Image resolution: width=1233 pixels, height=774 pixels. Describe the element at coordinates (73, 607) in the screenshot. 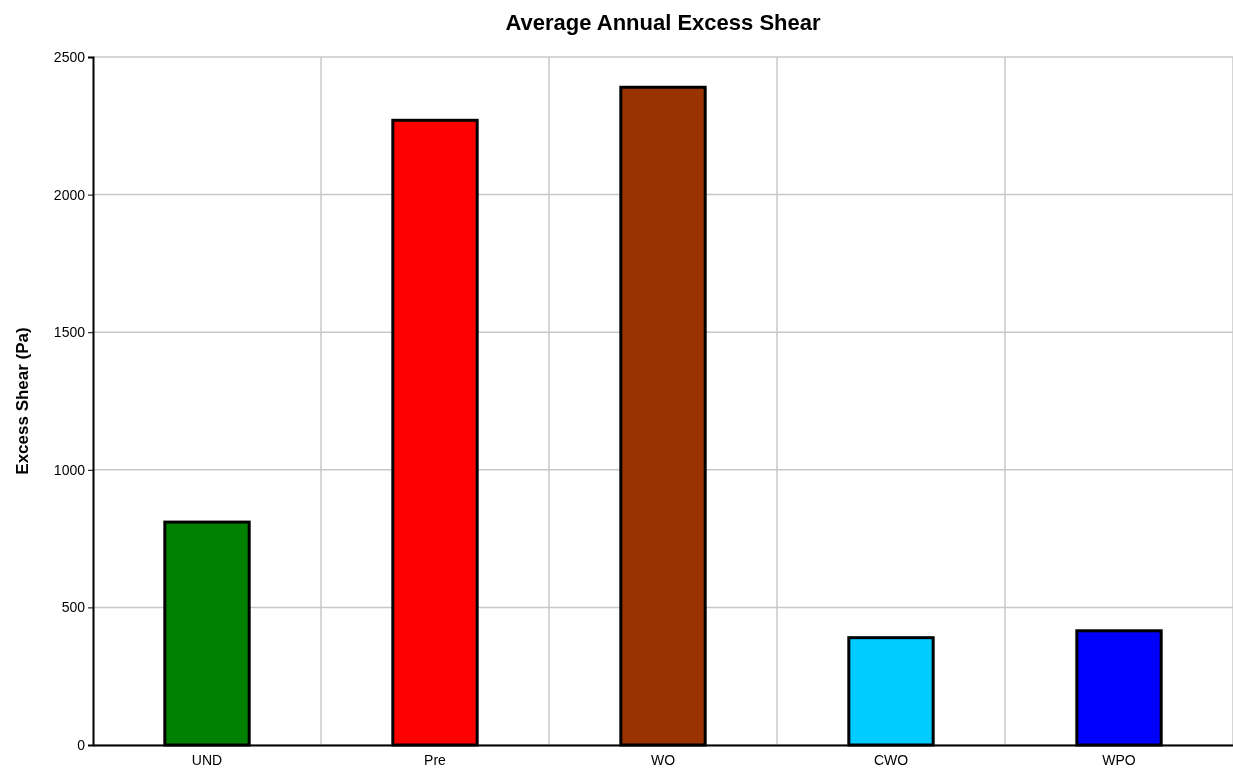

I see `y-tick-label: 500` at that location.